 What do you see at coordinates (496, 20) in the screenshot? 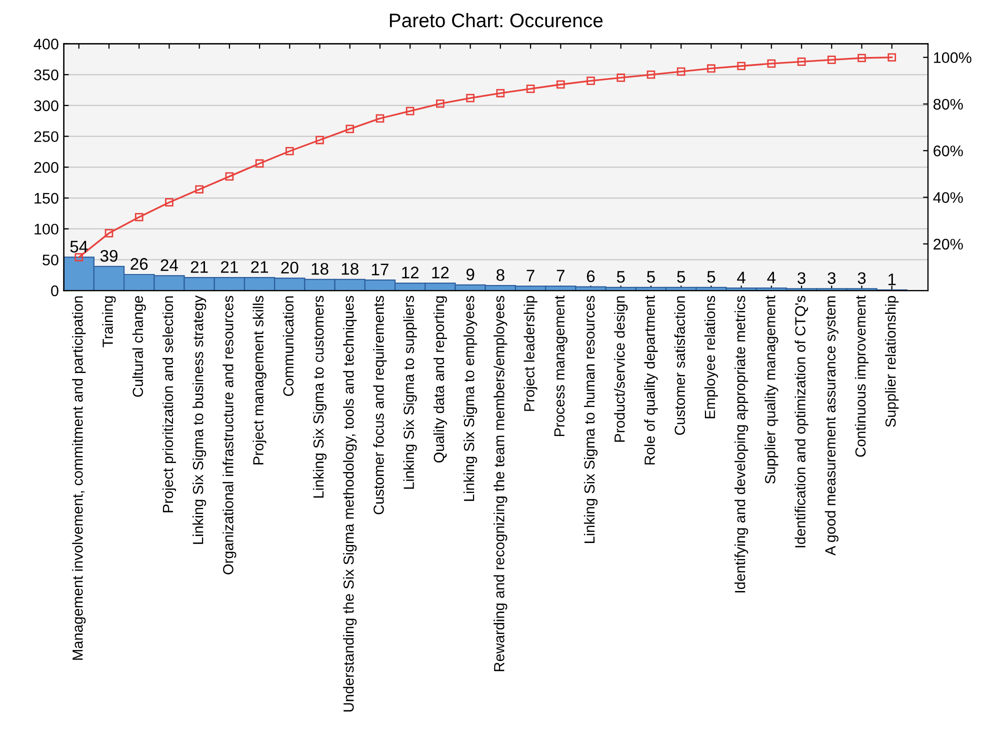
I see `chart-title: Pareto Chart: Occurence` at bounding box center [496, 20].